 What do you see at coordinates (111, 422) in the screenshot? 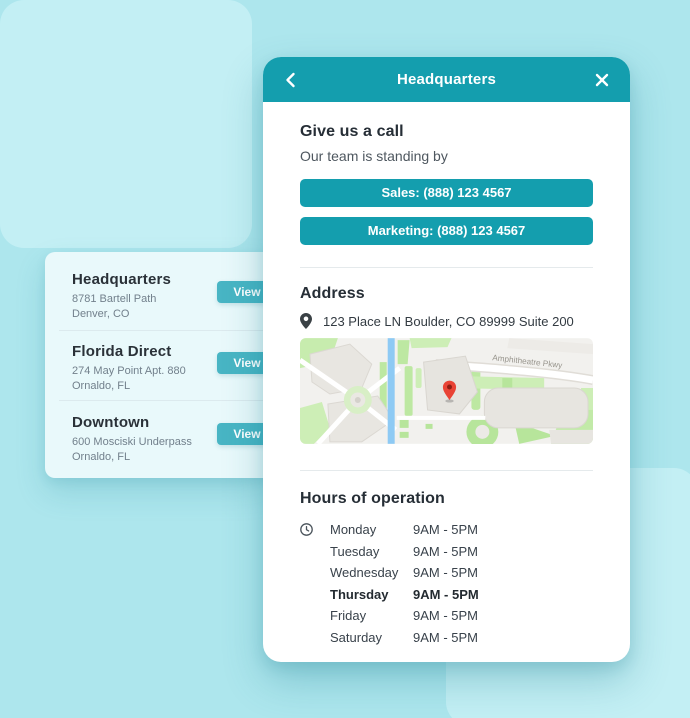
I see `location-name: Downtown` at bounding box center [111, 422].